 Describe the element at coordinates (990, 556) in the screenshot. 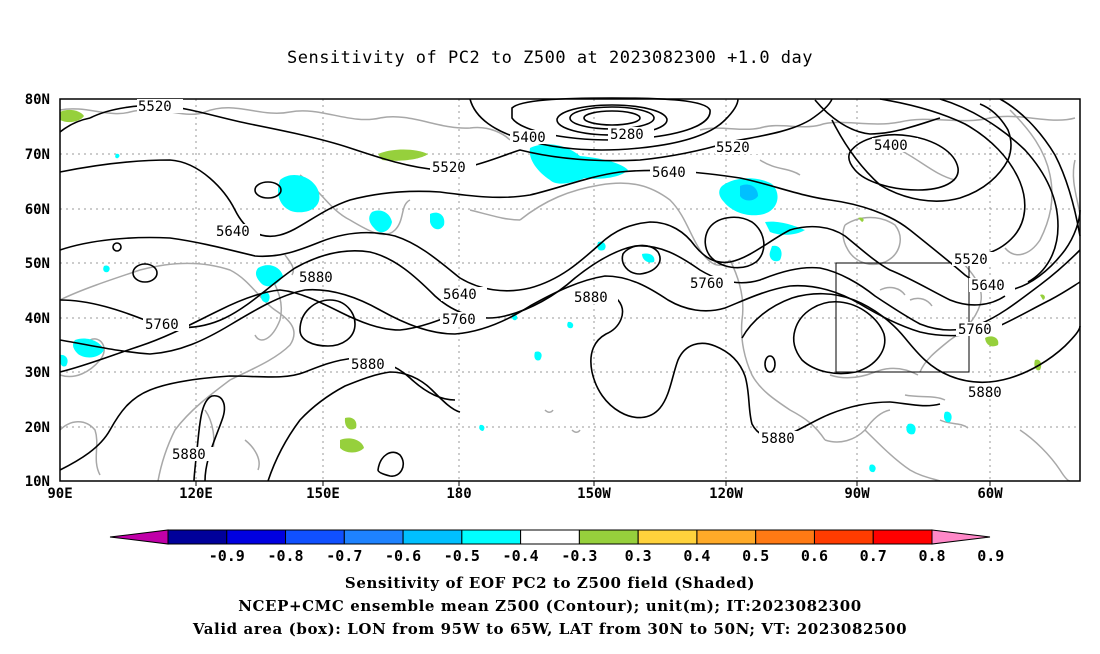

I see `colorbar-label: 0.9` at that location.